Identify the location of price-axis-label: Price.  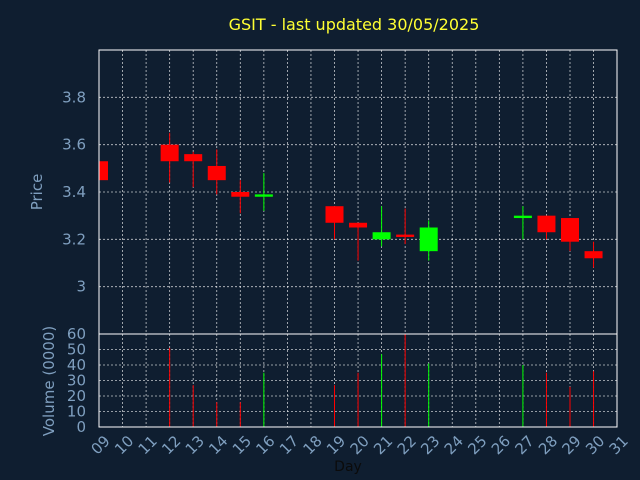
(37, 192).